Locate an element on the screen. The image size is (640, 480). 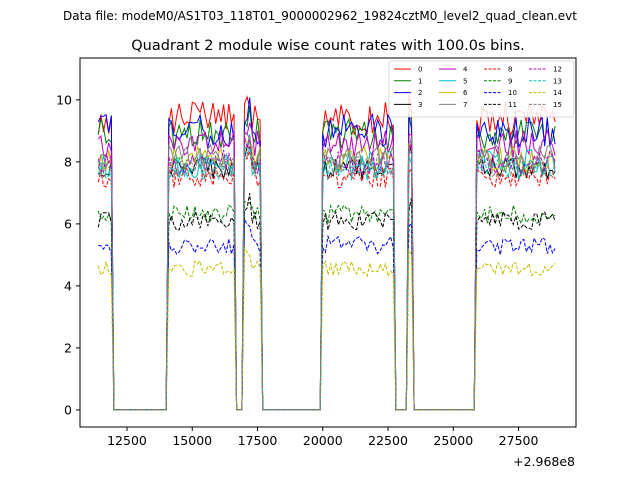
x-axis-offset-label: +2.968e8 is located at coordinates (544, 461).